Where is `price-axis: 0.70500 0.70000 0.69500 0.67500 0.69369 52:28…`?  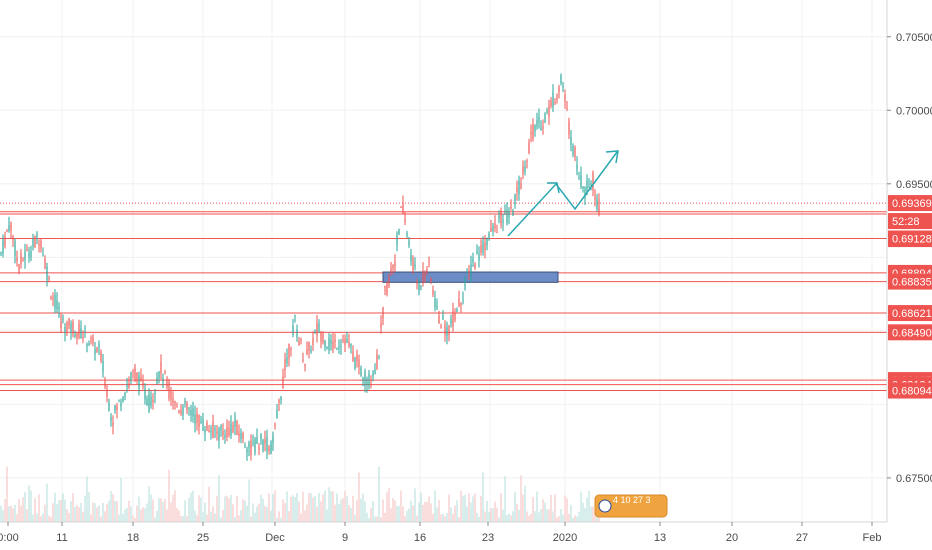 price-axis: 0.70500 0.70000 0.69500 0.67500 0.69369 52:28… is located at coordinates (909, 261).